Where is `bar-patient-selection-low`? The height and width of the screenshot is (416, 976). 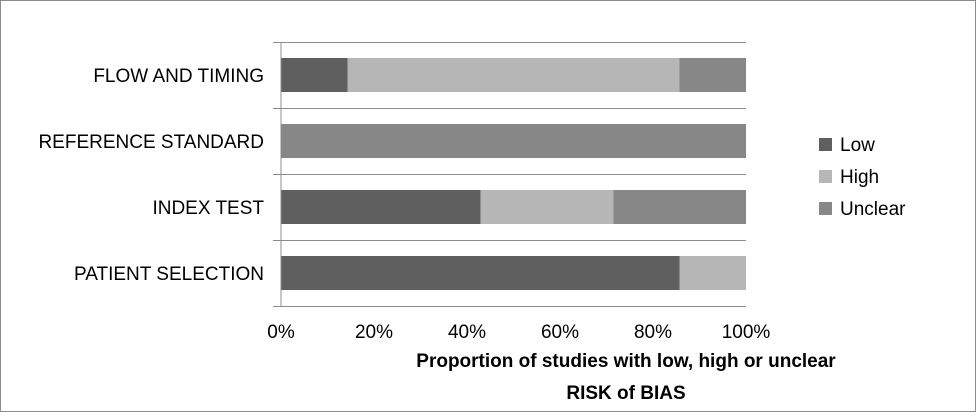
bar-patient-selection-low is located at coordinates (480, 273).